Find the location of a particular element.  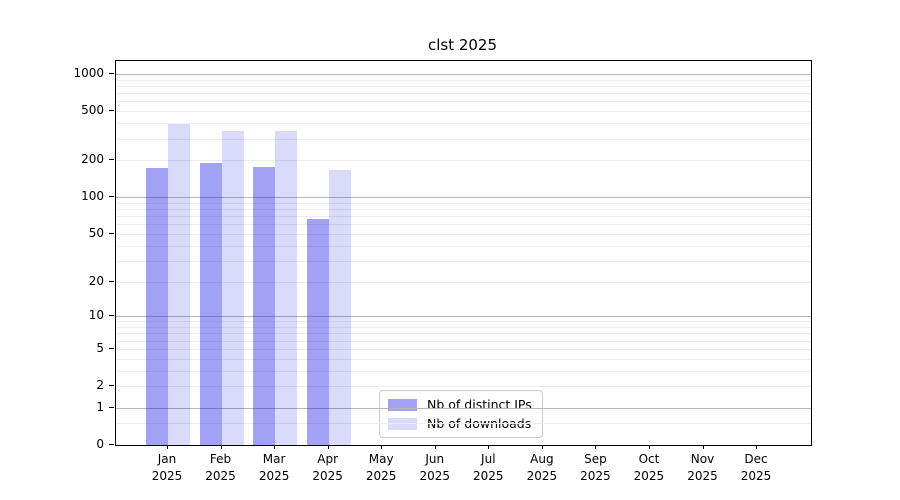

x-tick-month: Feb is located at coordinates (220, 459).